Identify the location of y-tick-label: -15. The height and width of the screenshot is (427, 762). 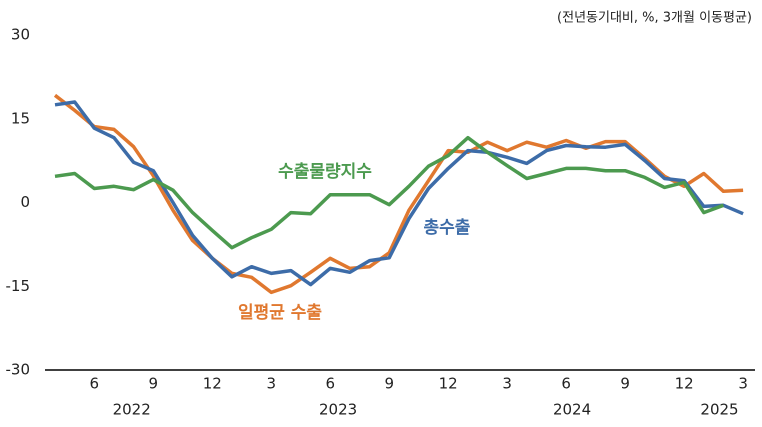
(18, 286).